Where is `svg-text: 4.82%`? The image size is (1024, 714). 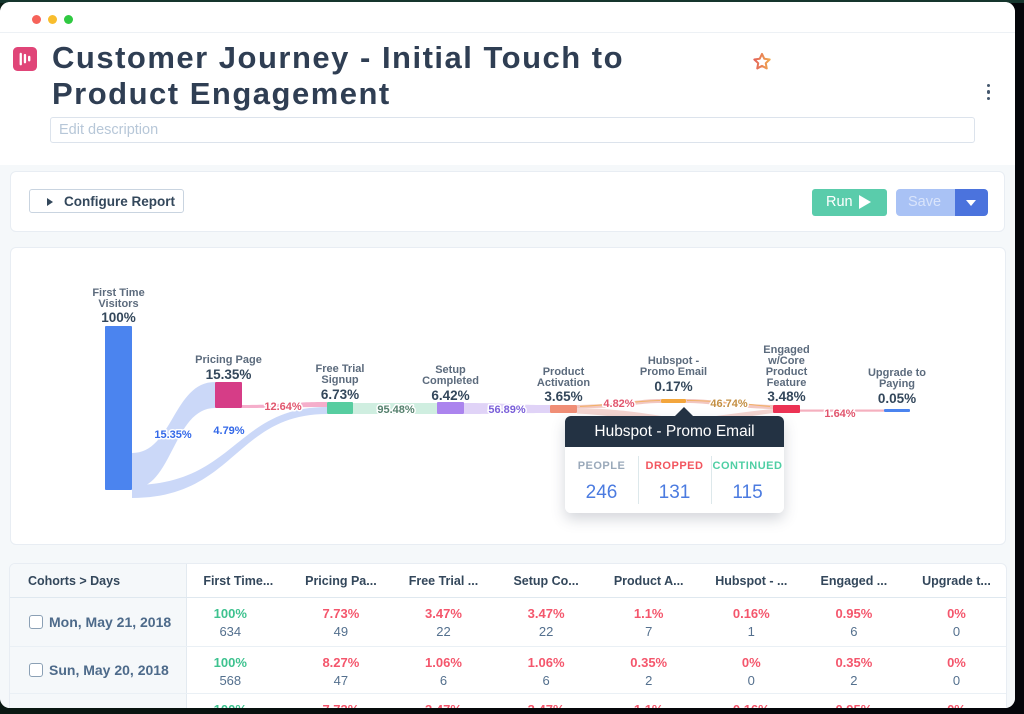 svg-text: 4.82% is located at coordinates (618, 404).